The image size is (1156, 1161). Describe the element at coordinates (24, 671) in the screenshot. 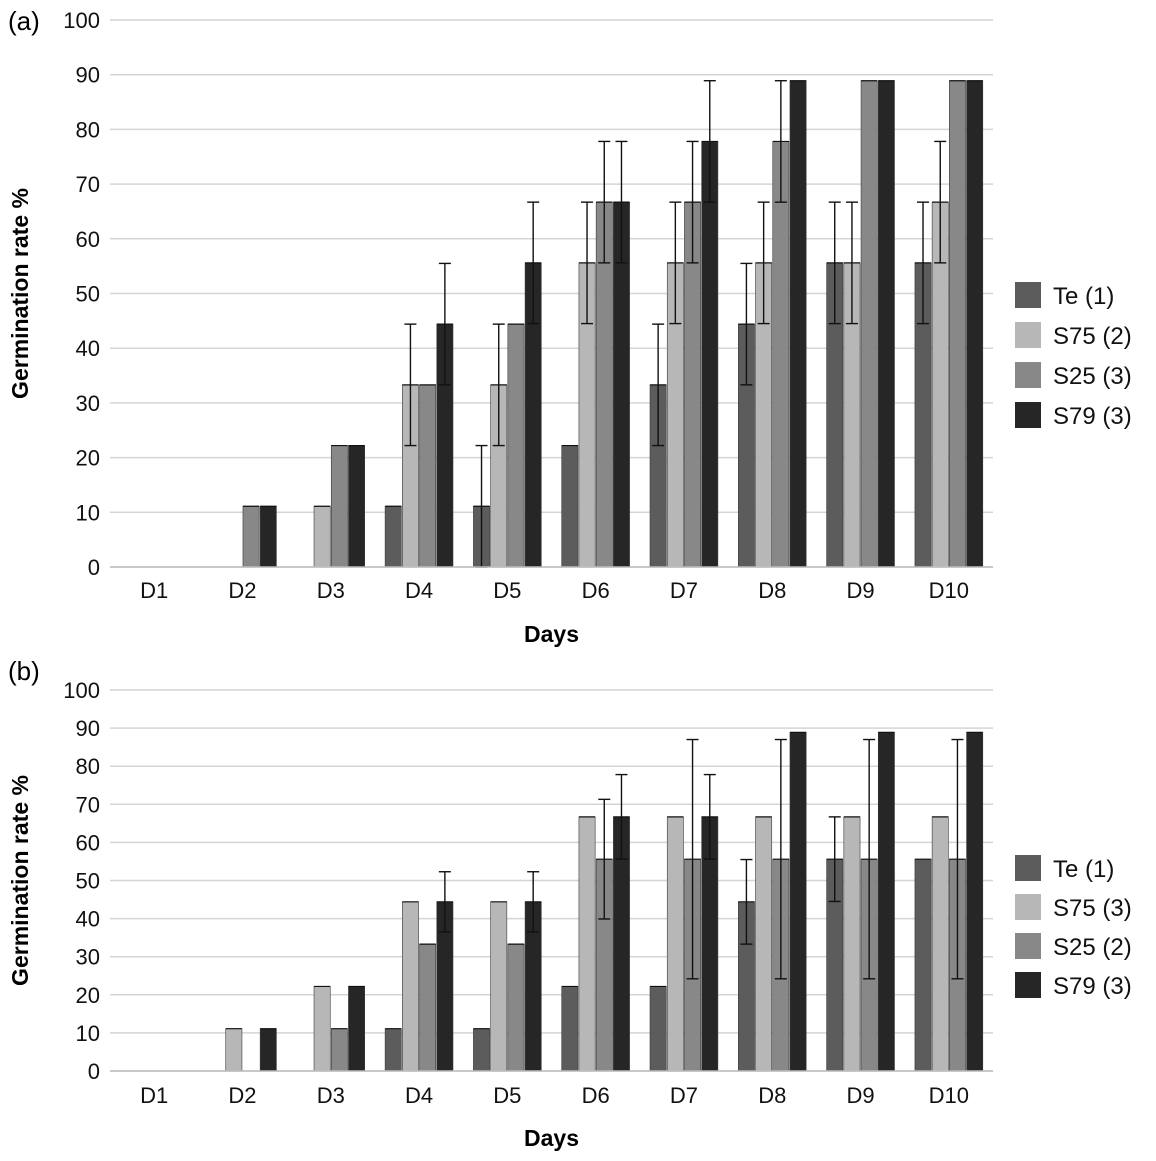

I see `panel-label: (b)` at that location.